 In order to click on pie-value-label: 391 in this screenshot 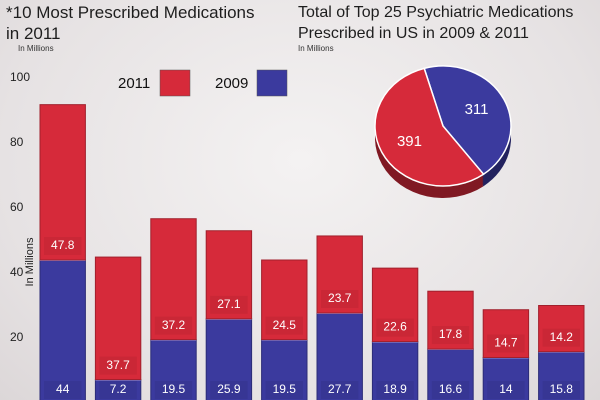, I will do `click(409, 141)`.